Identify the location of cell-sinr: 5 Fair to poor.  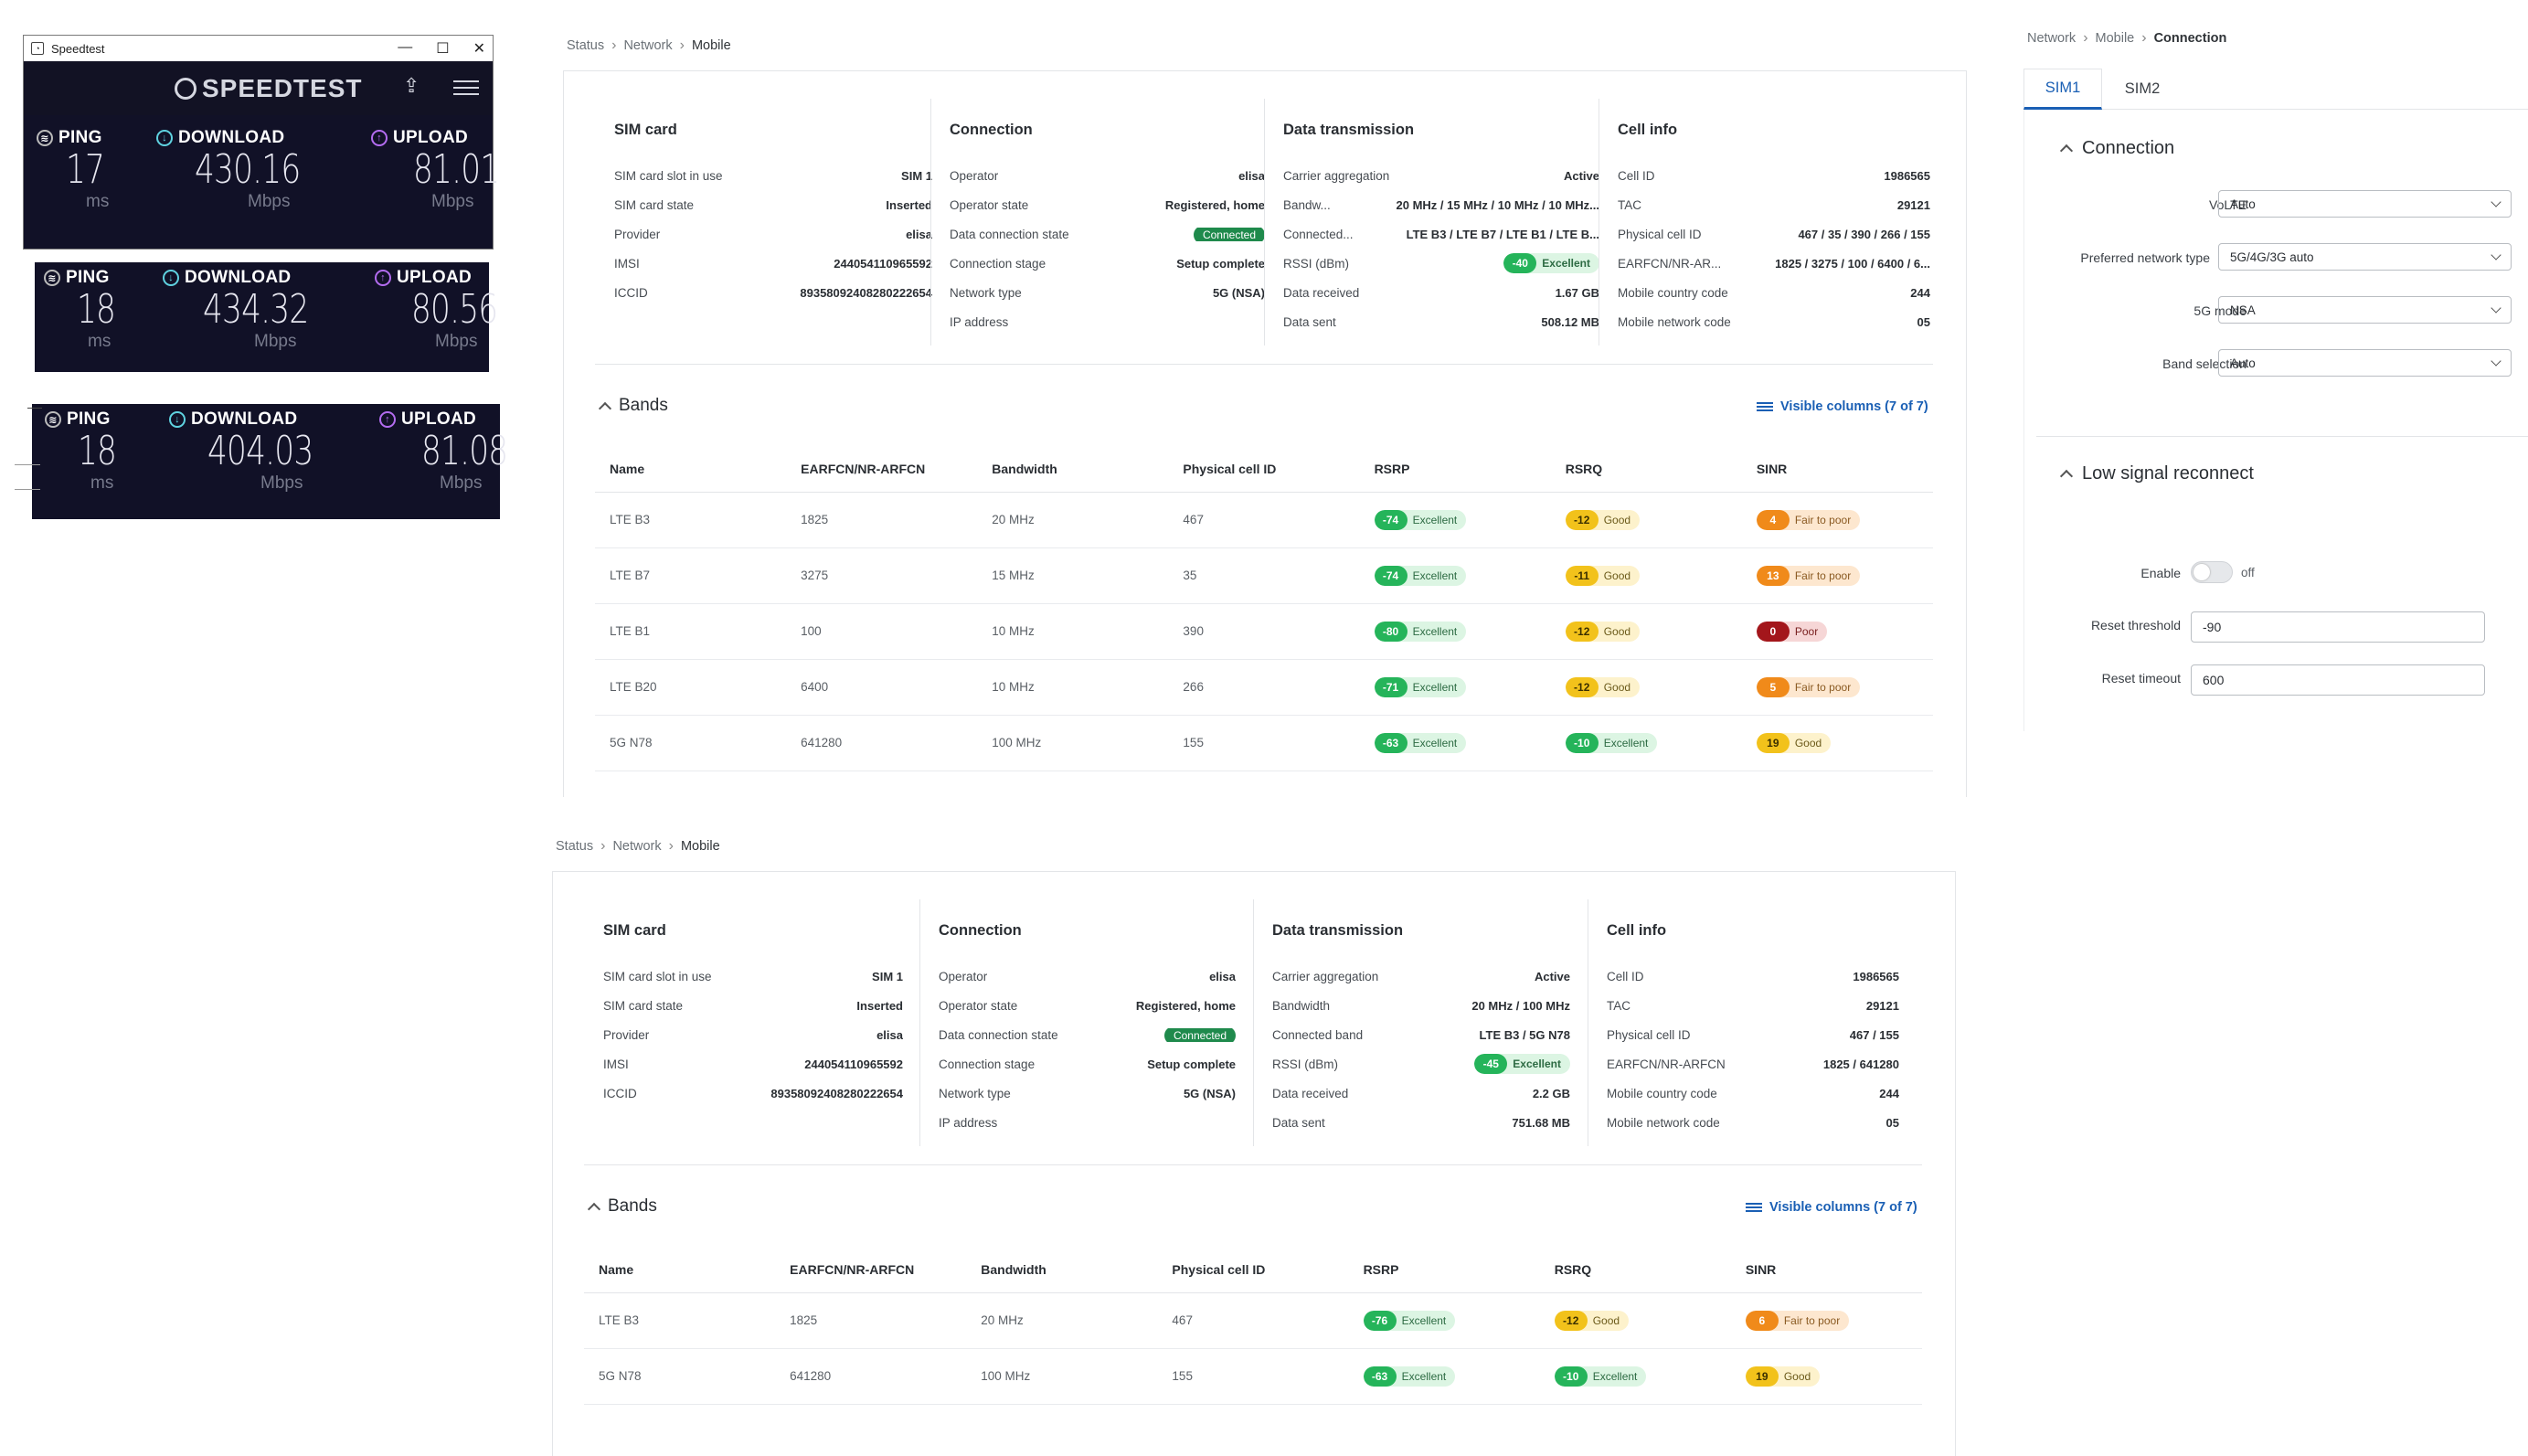
(1837, 688).